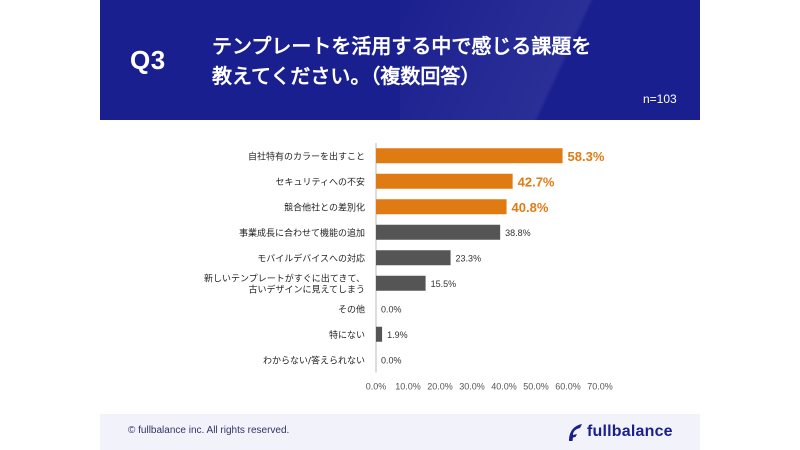 This screenshot has height=450, width=800. I want to click on x-tick-label: 0.0%, so click(376, 387).